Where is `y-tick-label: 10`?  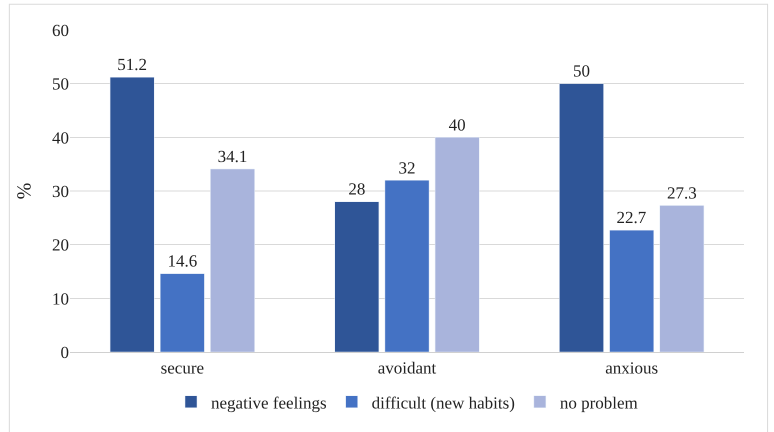
y-tick-label: 10 is located at coordinates (60, 298).